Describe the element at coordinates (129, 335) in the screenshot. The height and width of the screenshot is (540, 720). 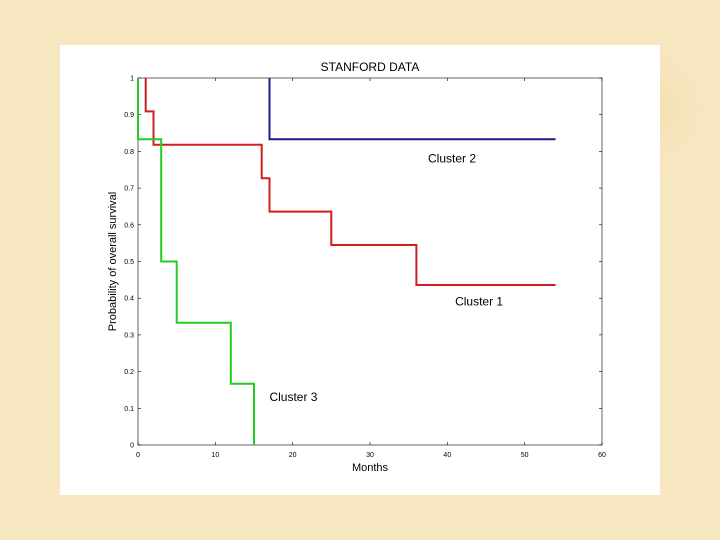
I see `y-tick-label: 0.3` at that location.